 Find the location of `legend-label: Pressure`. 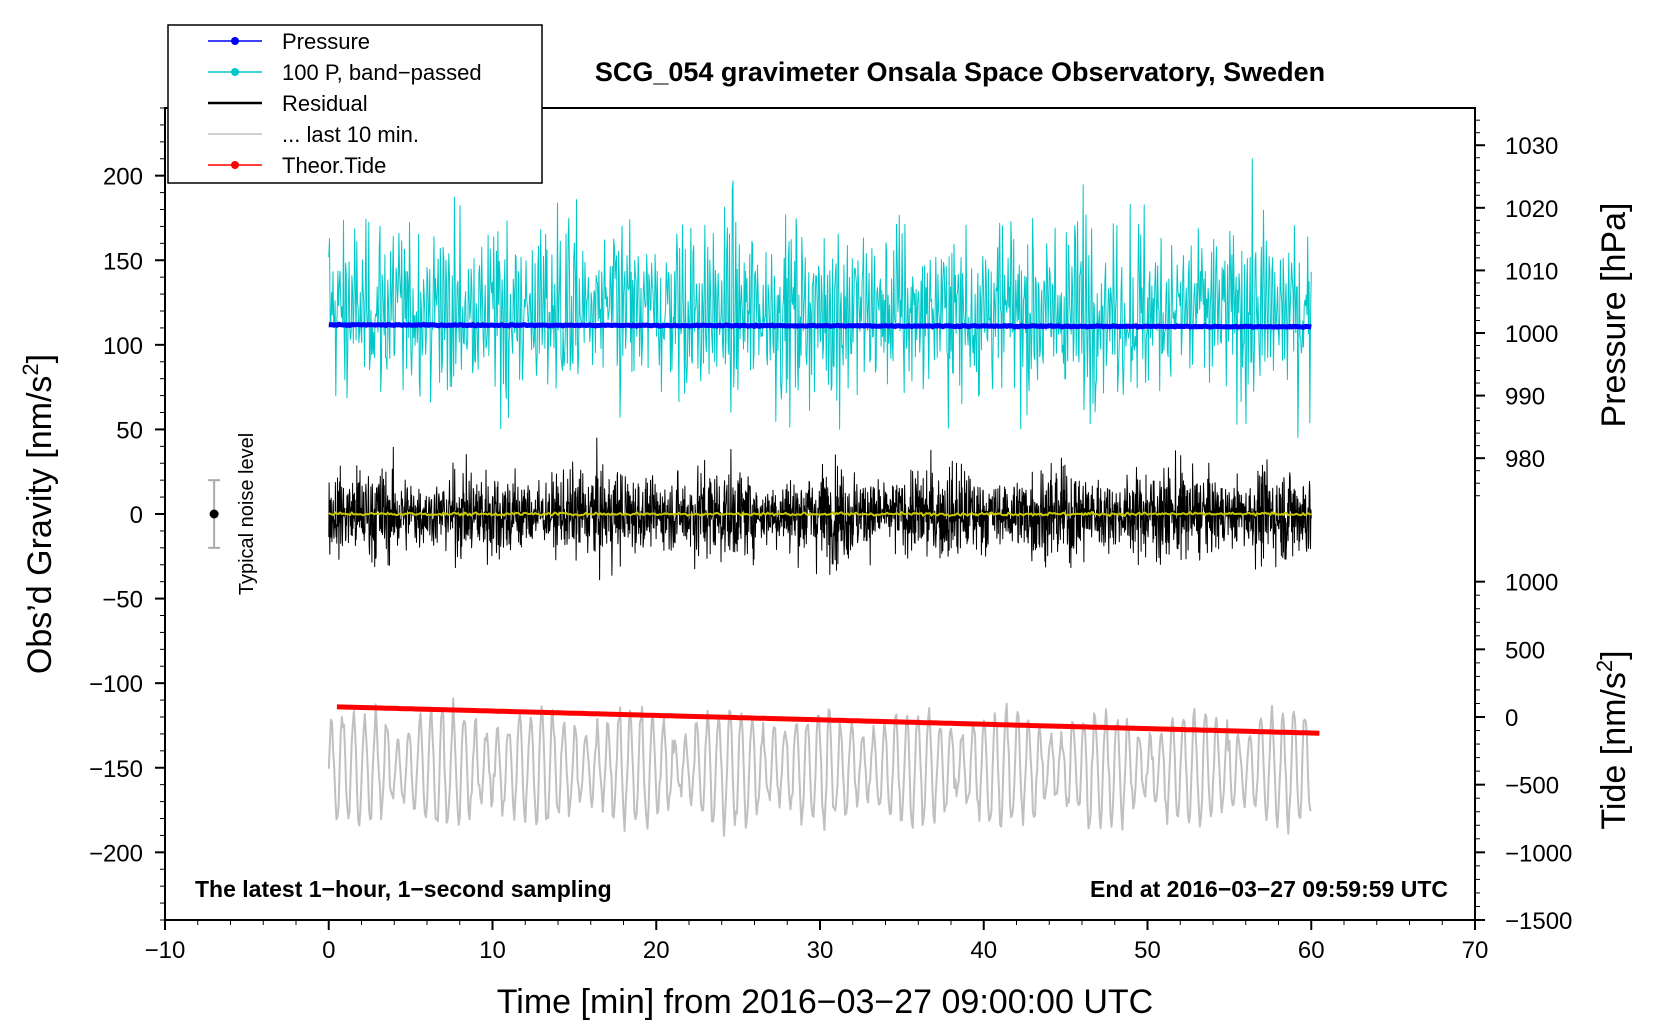

legend-label: Pressure is located at coordinates (326, 41).